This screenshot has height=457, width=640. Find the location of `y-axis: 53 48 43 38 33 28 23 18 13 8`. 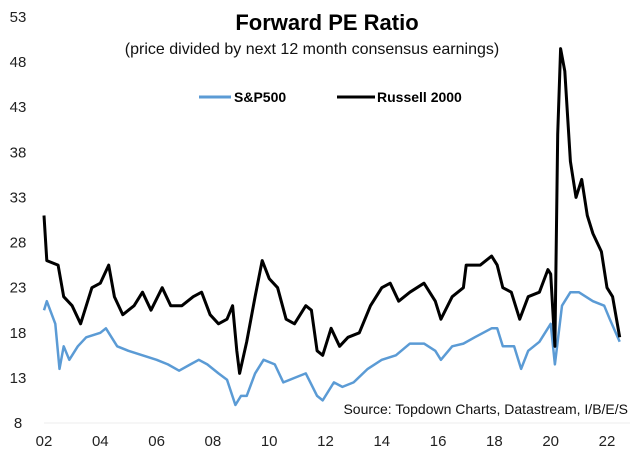

y-axis: 53 48 43 38 33 28 23 18 13 8 is located at coordinates (18, 220).